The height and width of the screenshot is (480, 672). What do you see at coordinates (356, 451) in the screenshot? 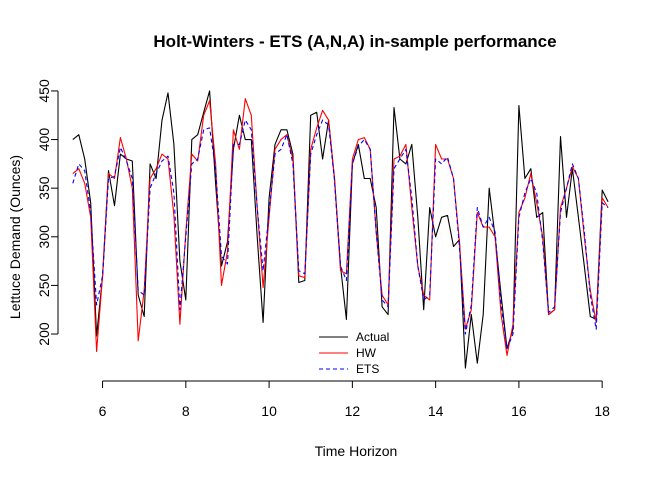
I see `x-axis-label: Time Horizon` at bounding box center [356, 451].